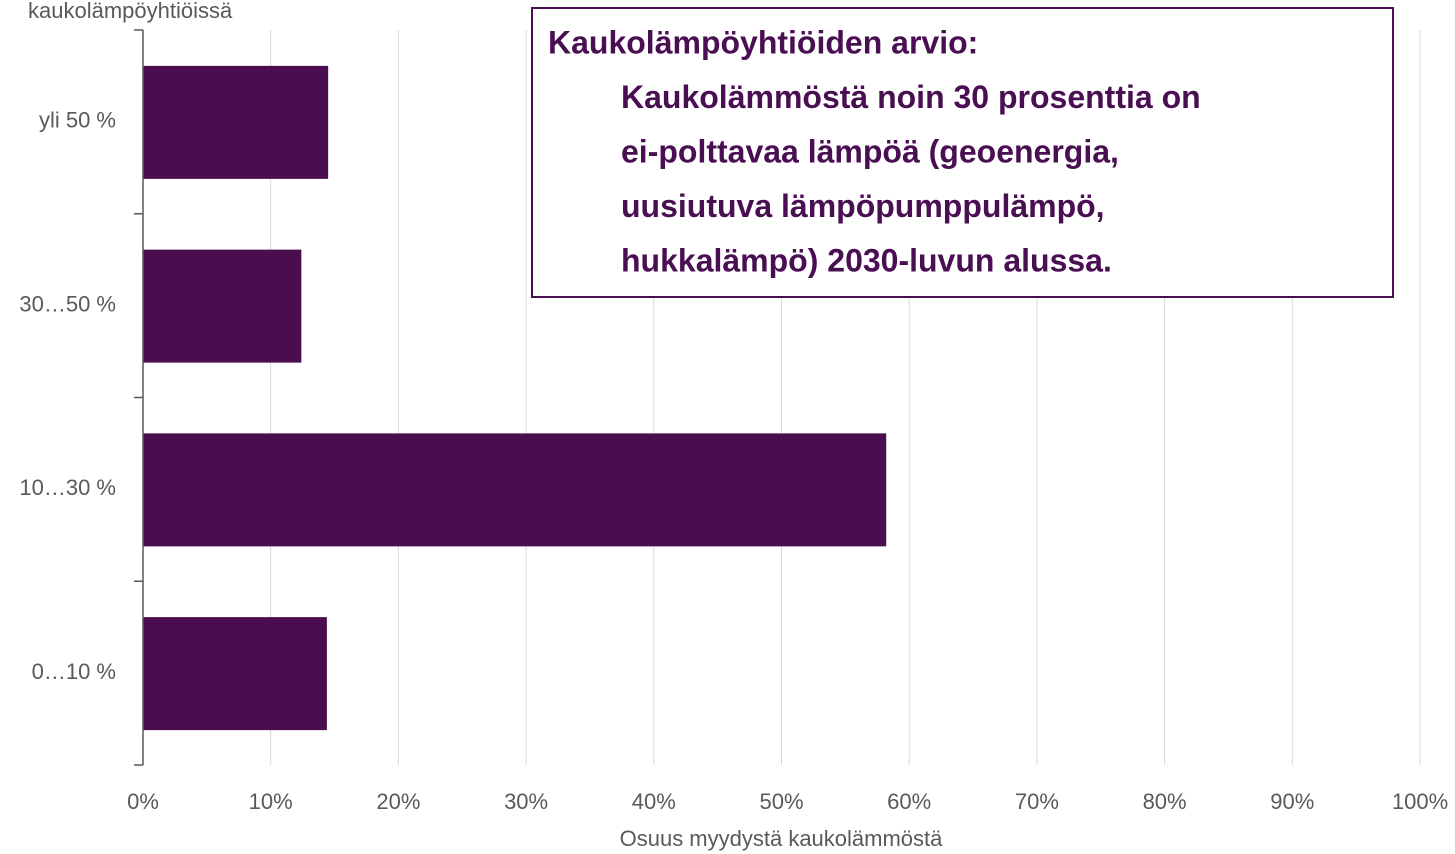  I want to click on x-tick-label: 50%, so click(781, 801).